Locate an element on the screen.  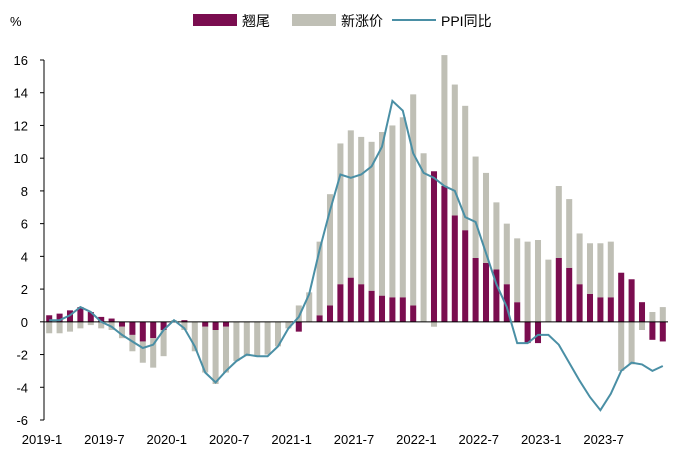
y-tick-label: -2 is located at coordinates (22, 355).